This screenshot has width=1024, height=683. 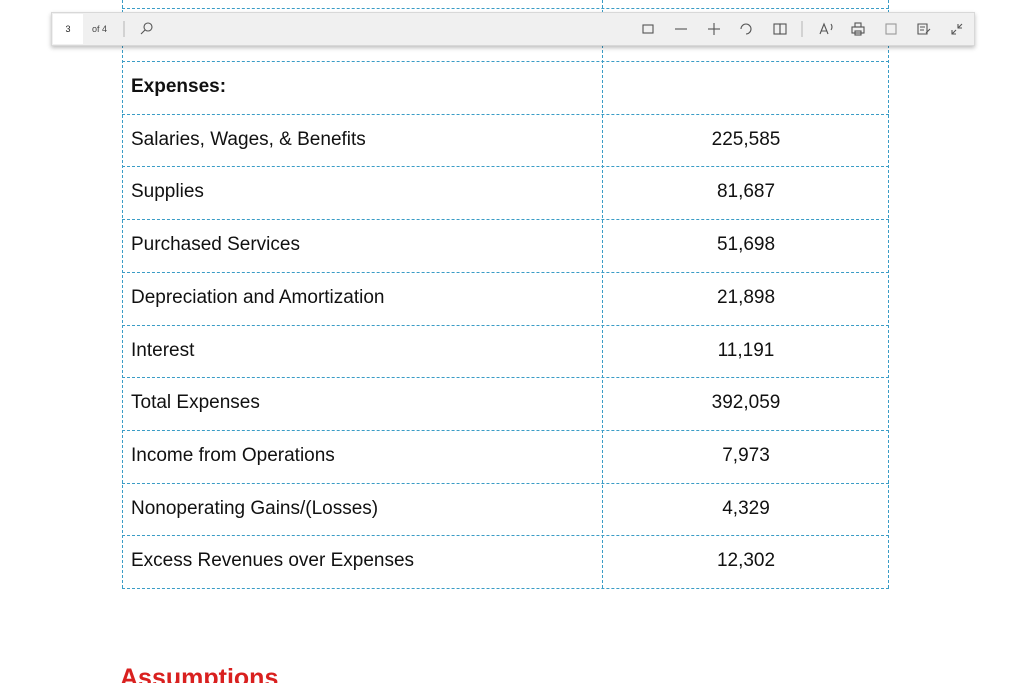 I want to click on row-value: 51,698, so click(x=746, y=245).